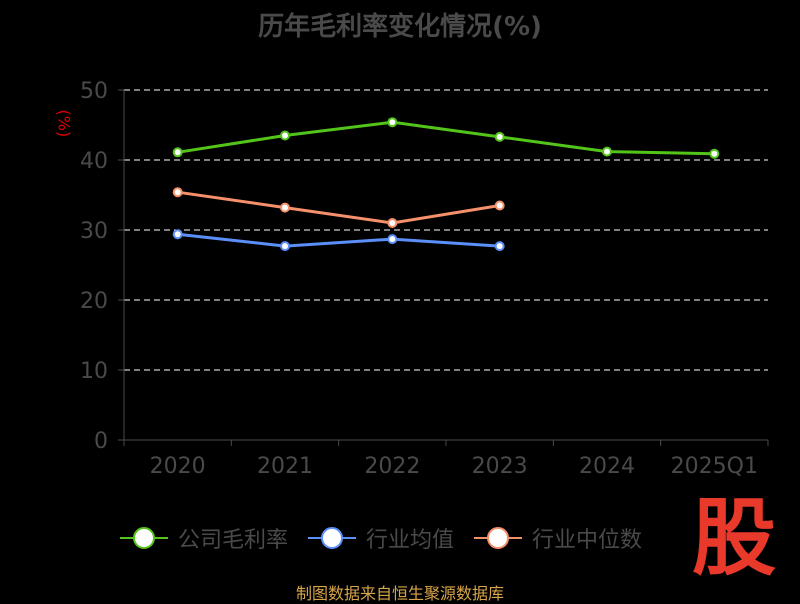 This screenshot has width=800, height=604. I want to click on x-tick-label: 2022, so click(392, 466).